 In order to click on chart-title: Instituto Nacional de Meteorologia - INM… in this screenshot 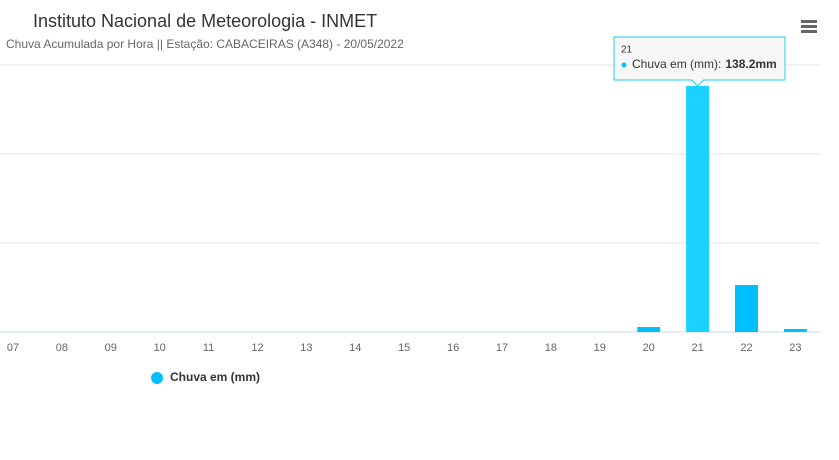, I will do `click(205, 21)`.